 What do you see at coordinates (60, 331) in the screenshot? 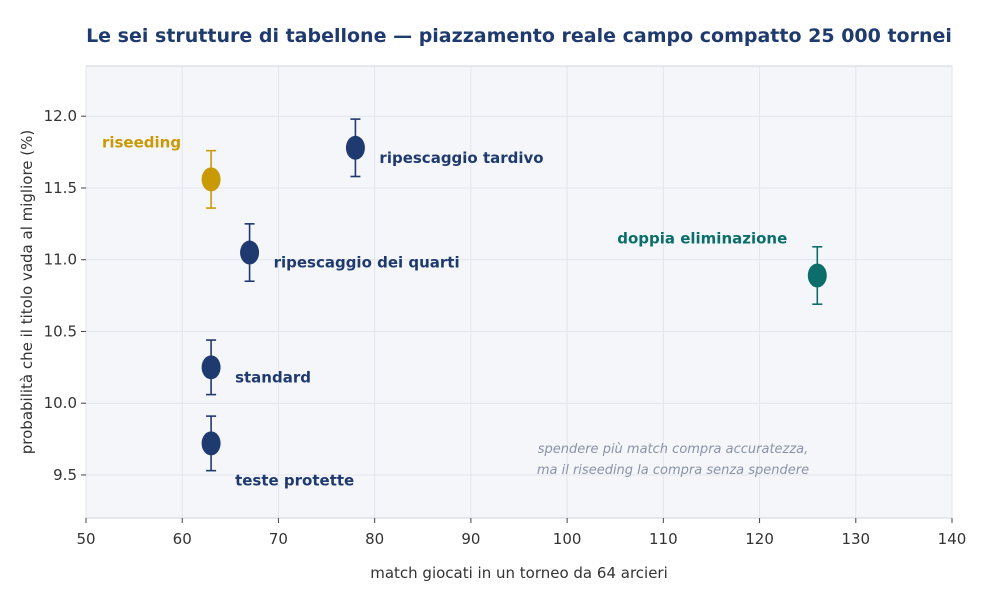
I see `y-tick-label: 10.5` at bounding box center [60, 331].